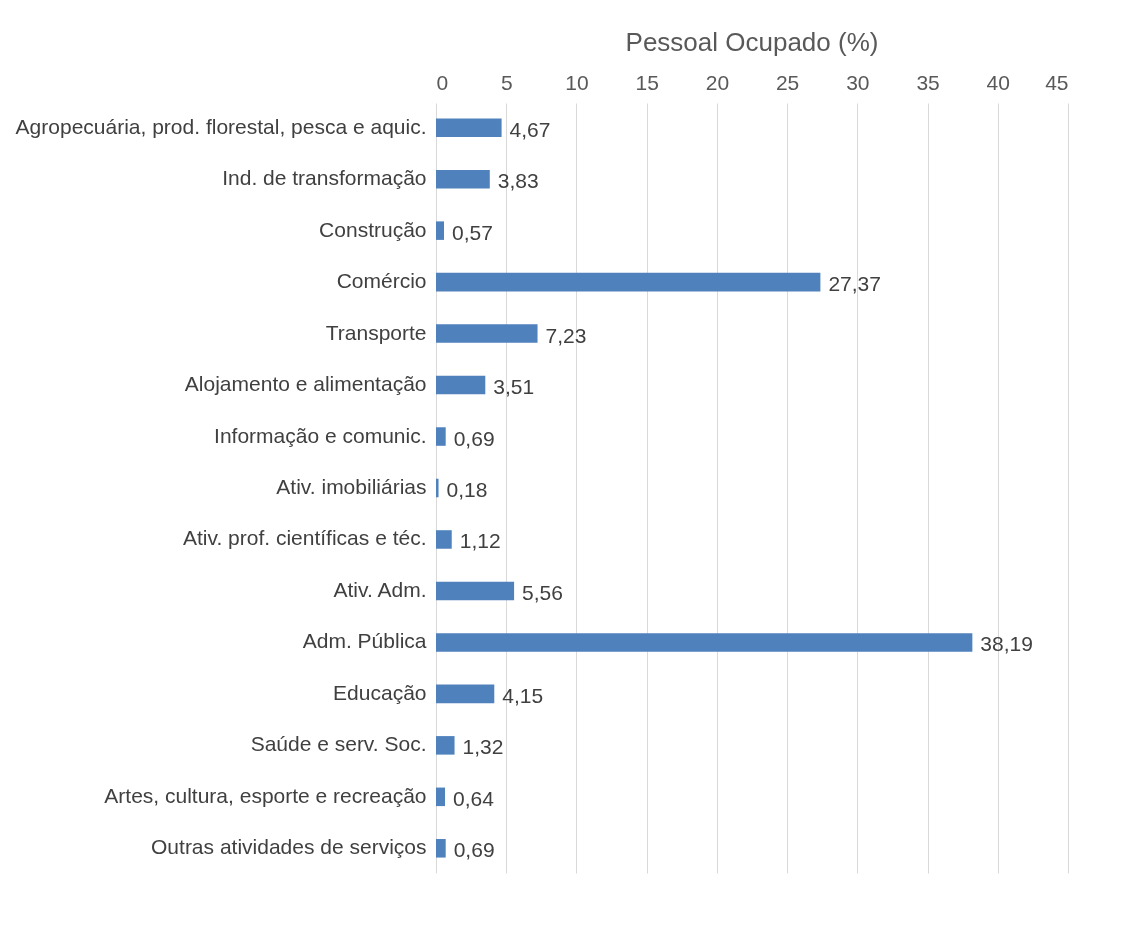  Describe the element at coordinates (928, 82) in the screenshot. I see `x-tick-label: 35` at that location.